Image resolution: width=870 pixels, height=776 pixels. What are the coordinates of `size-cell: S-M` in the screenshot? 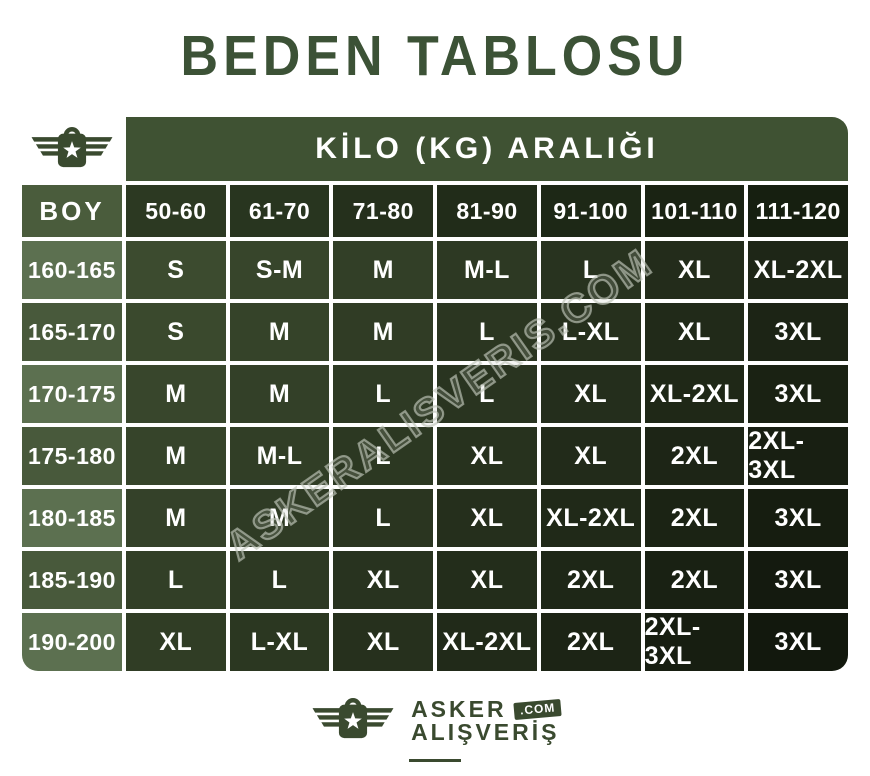 It's located at (279, 270).